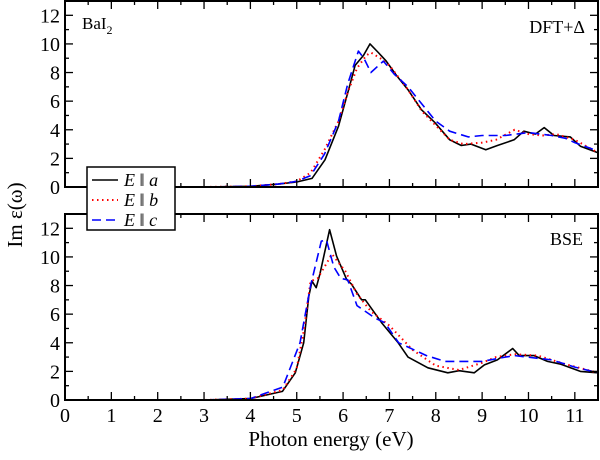  I want to click on x-tick-label: 7, so click(389, 416).